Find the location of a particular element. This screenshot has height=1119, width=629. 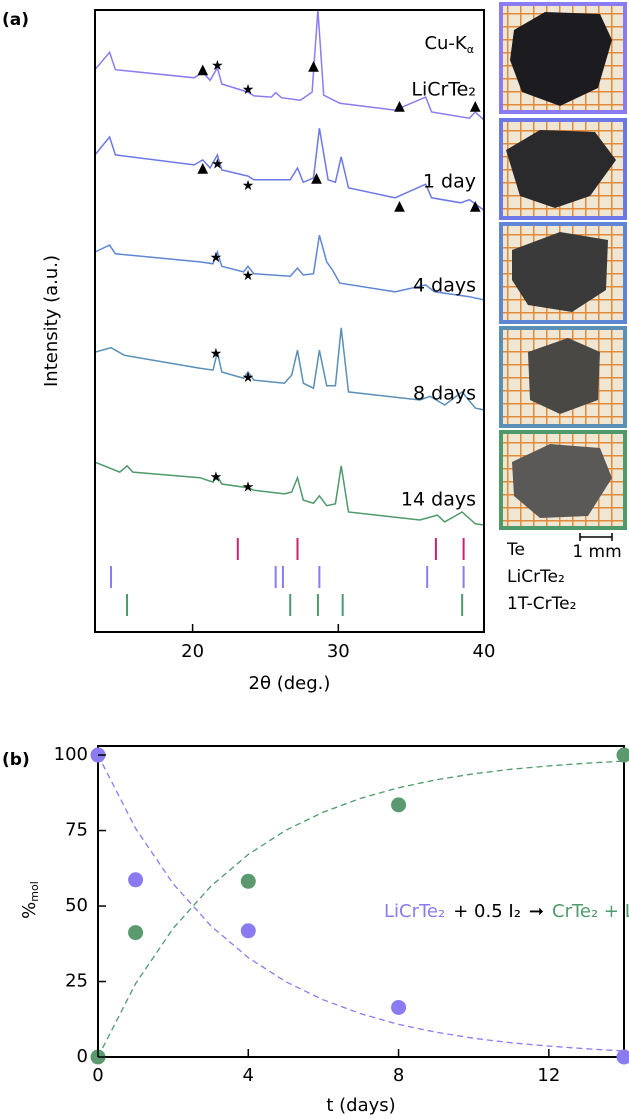

y-label-main: % is located at coordinates (29, 910).